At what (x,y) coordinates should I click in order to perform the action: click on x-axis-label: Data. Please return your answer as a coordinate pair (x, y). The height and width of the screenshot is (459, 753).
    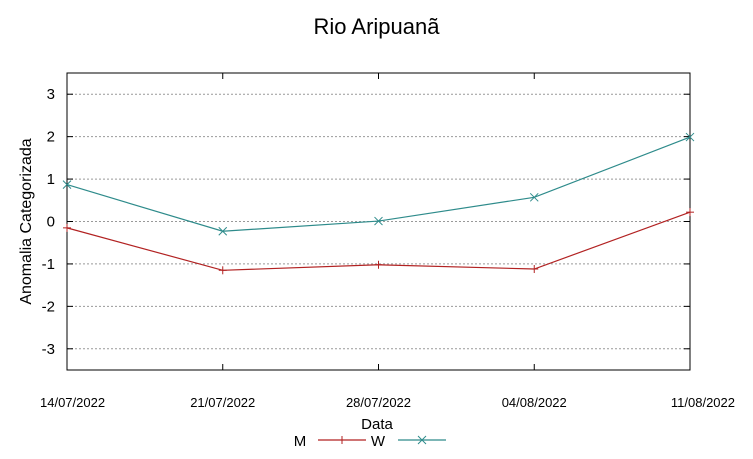
    Looking at the image, I should click on (377, 424).